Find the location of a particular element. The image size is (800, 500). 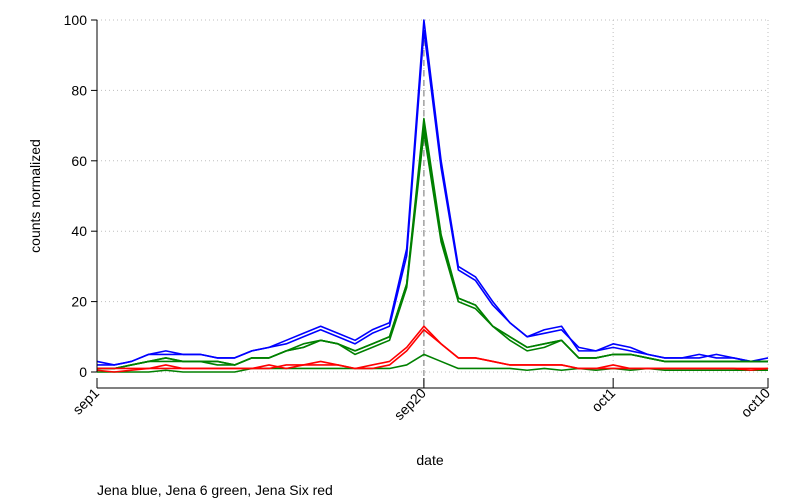

y-tick-label: 40 is located at coordinates (79, 231).